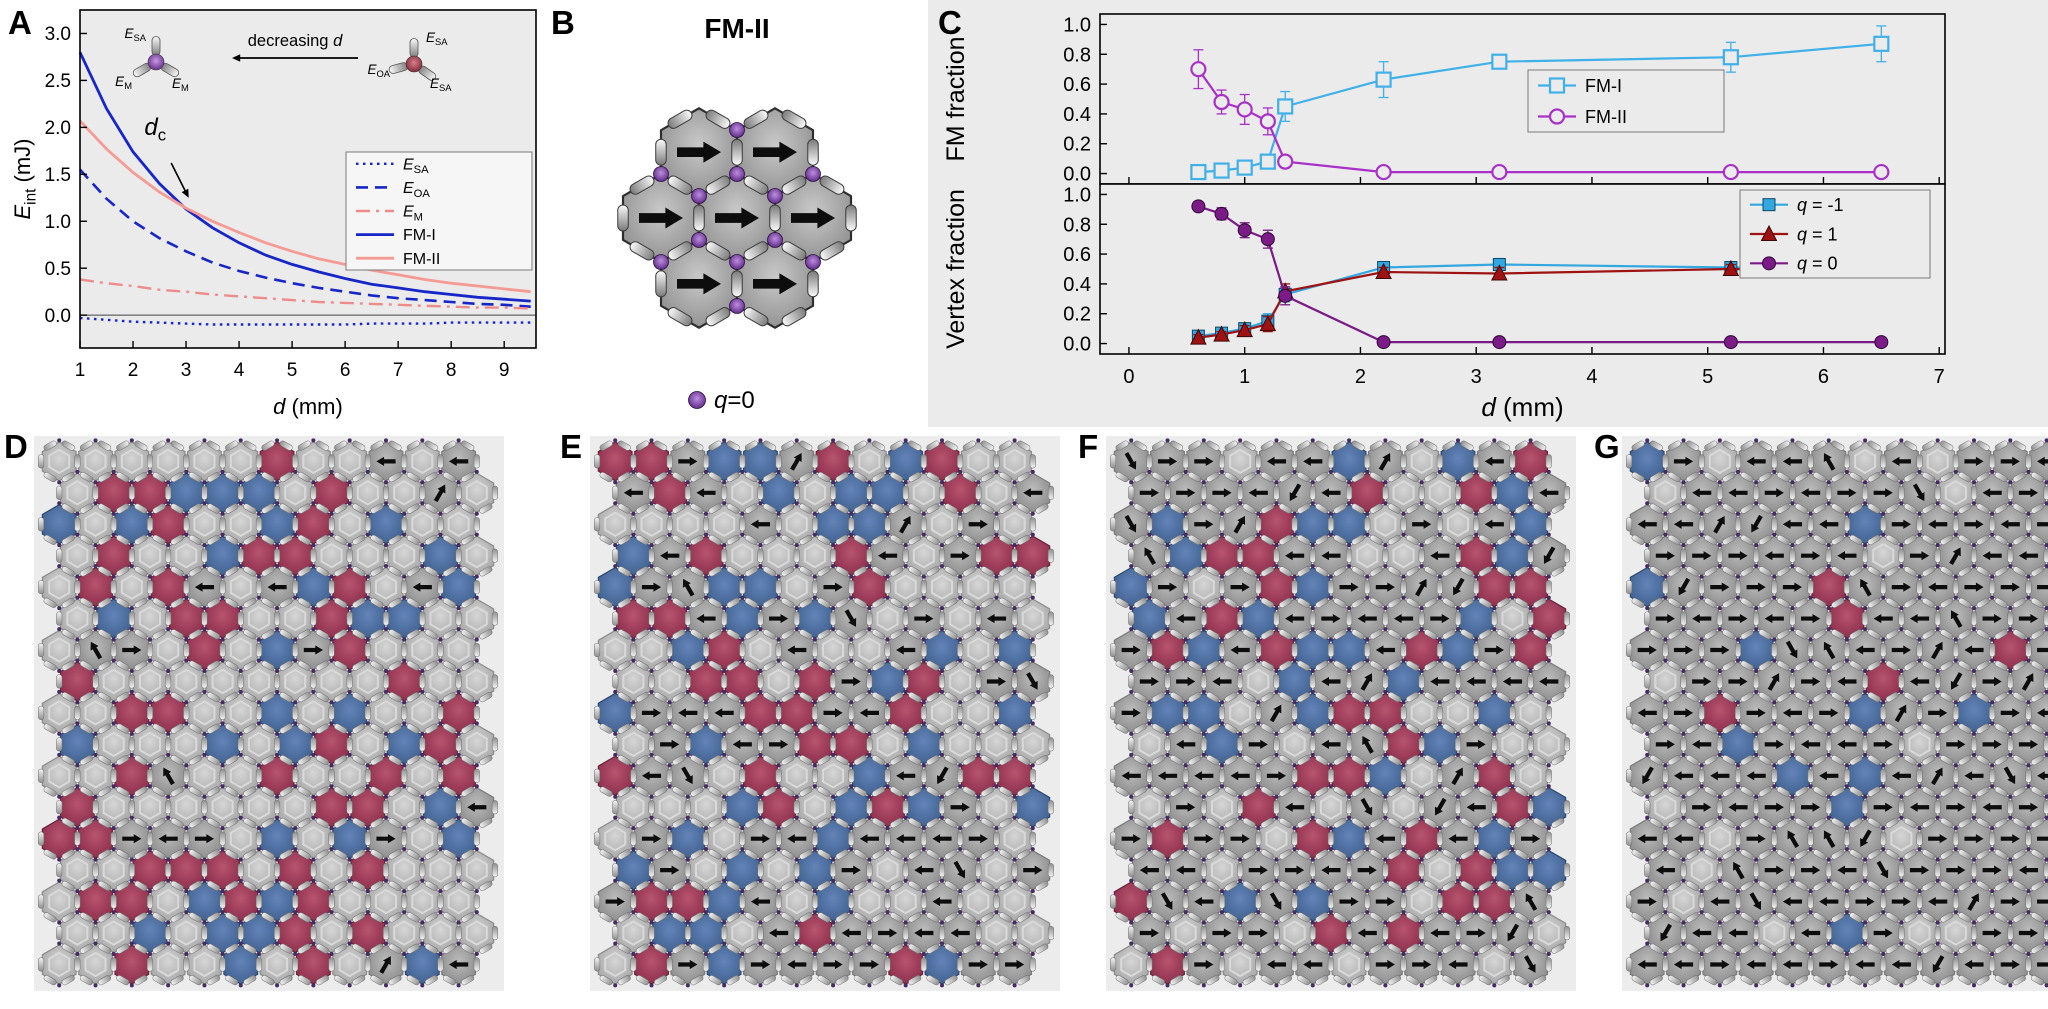 The image size is (2048, 1009). I want to click on svg-text: q=0, so click(734, 400).